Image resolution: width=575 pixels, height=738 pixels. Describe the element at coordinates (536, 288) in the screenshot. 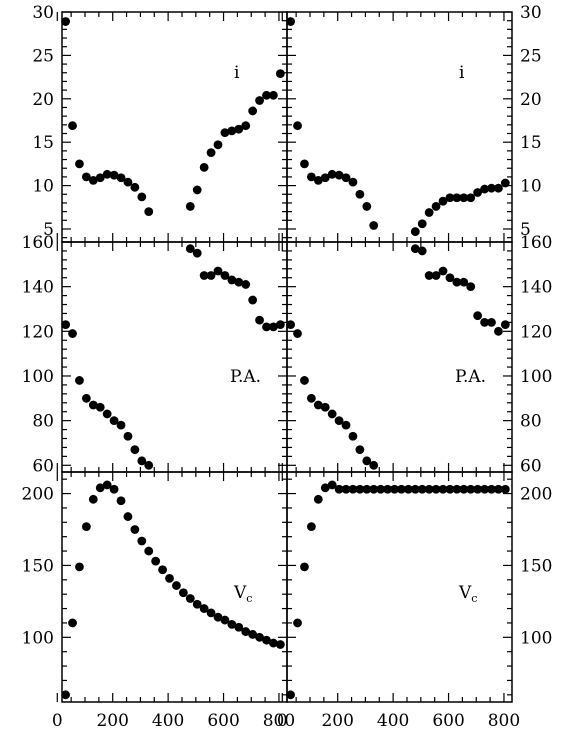

I see `y-tick-label: 140` at that location.